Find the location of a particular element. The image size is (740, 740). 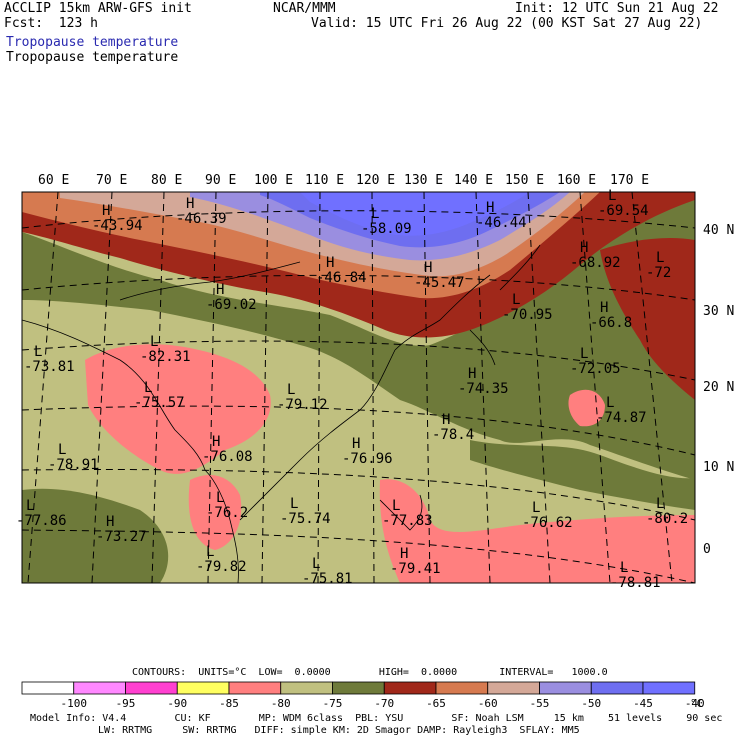

longitude-label: 170 E is located at coordinates (629, 180).